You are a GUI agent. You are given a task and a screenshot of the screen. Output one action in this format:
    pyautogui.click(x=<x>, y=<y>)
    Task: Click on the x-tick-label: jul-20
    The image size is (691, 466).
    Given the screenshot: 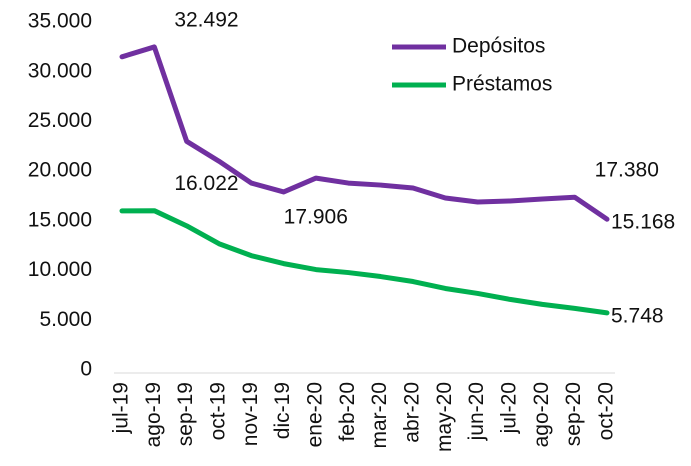 What is the action you would take?
    pyautogui.click(x=509, y=408)
    